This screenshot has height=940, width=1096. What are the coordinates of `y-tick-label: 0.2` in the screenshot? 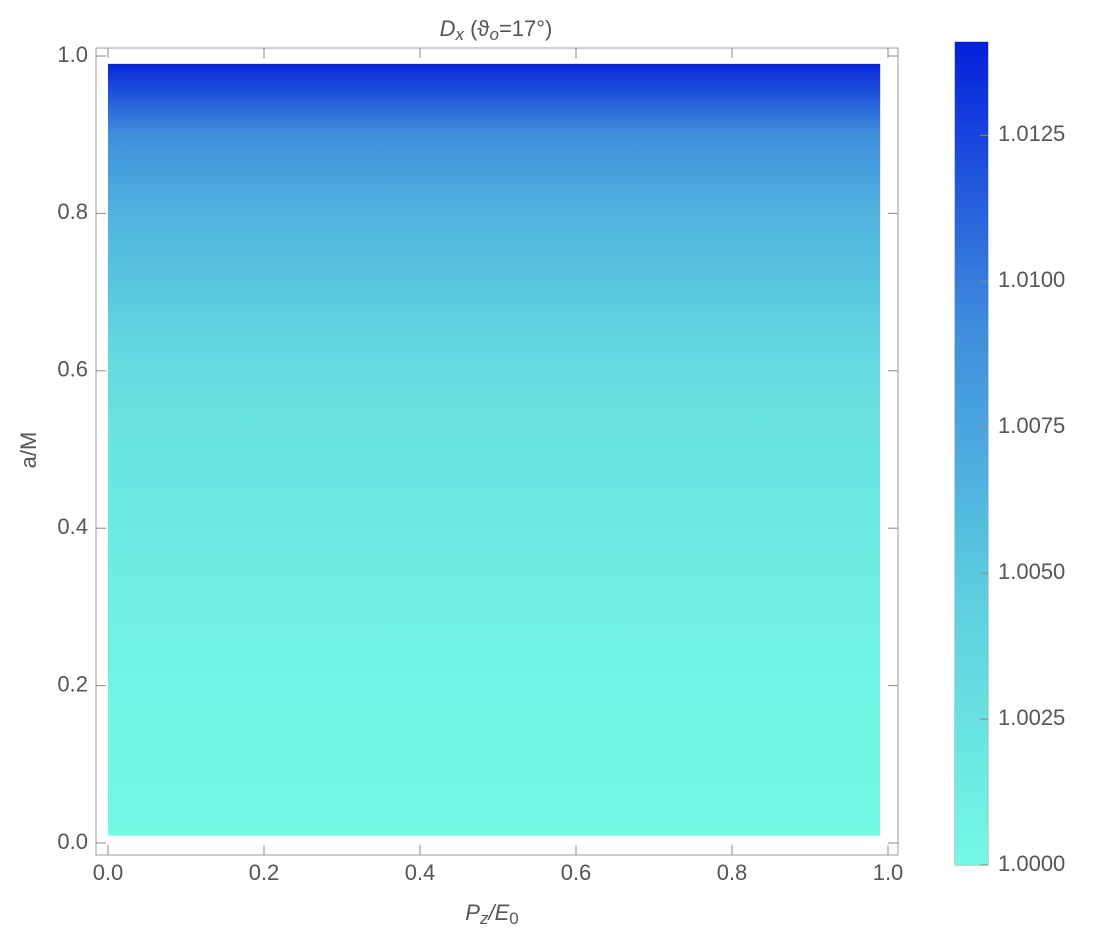 It's located at (72, 683).